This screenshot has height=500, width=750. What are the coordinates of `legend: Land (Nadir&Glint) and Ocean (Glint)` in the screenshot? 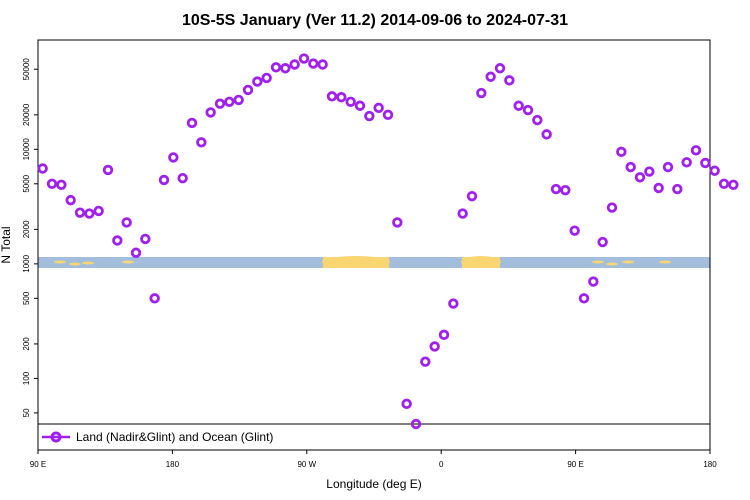 It's located at (157, 437).